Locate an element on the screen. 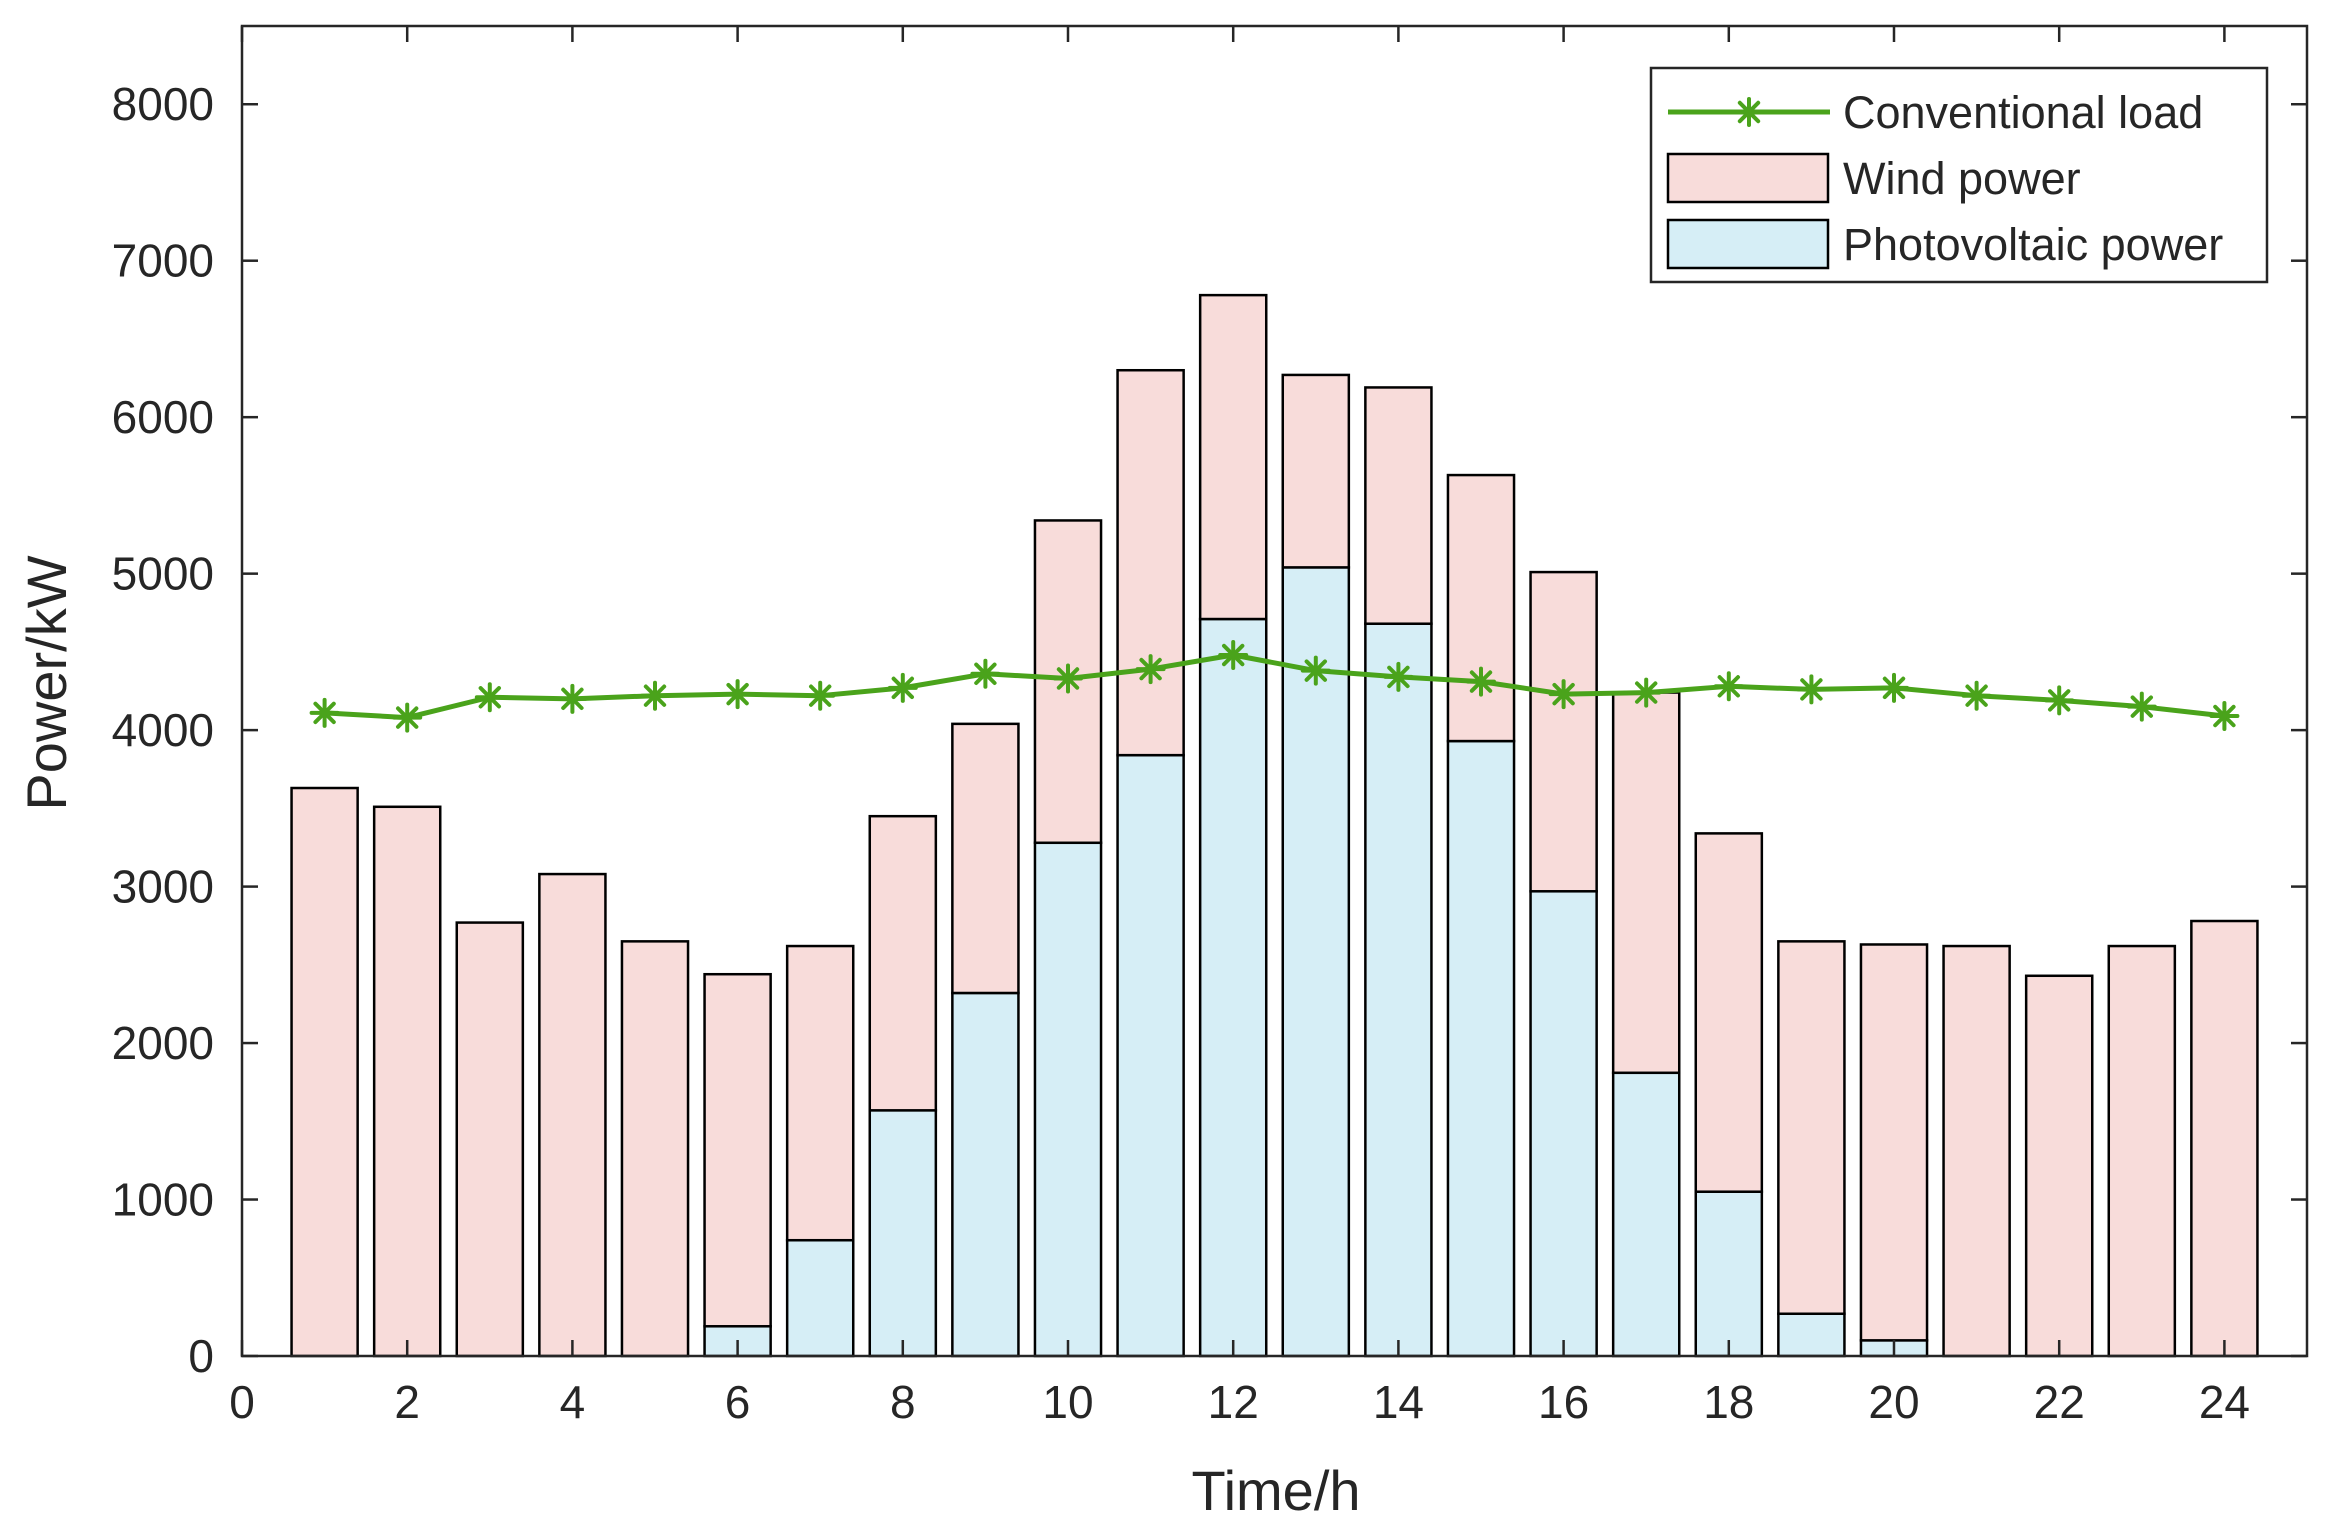 This screenshot has height=1537, width=2328. y-tick-label: 0 is located at coordinates (201, 1356).